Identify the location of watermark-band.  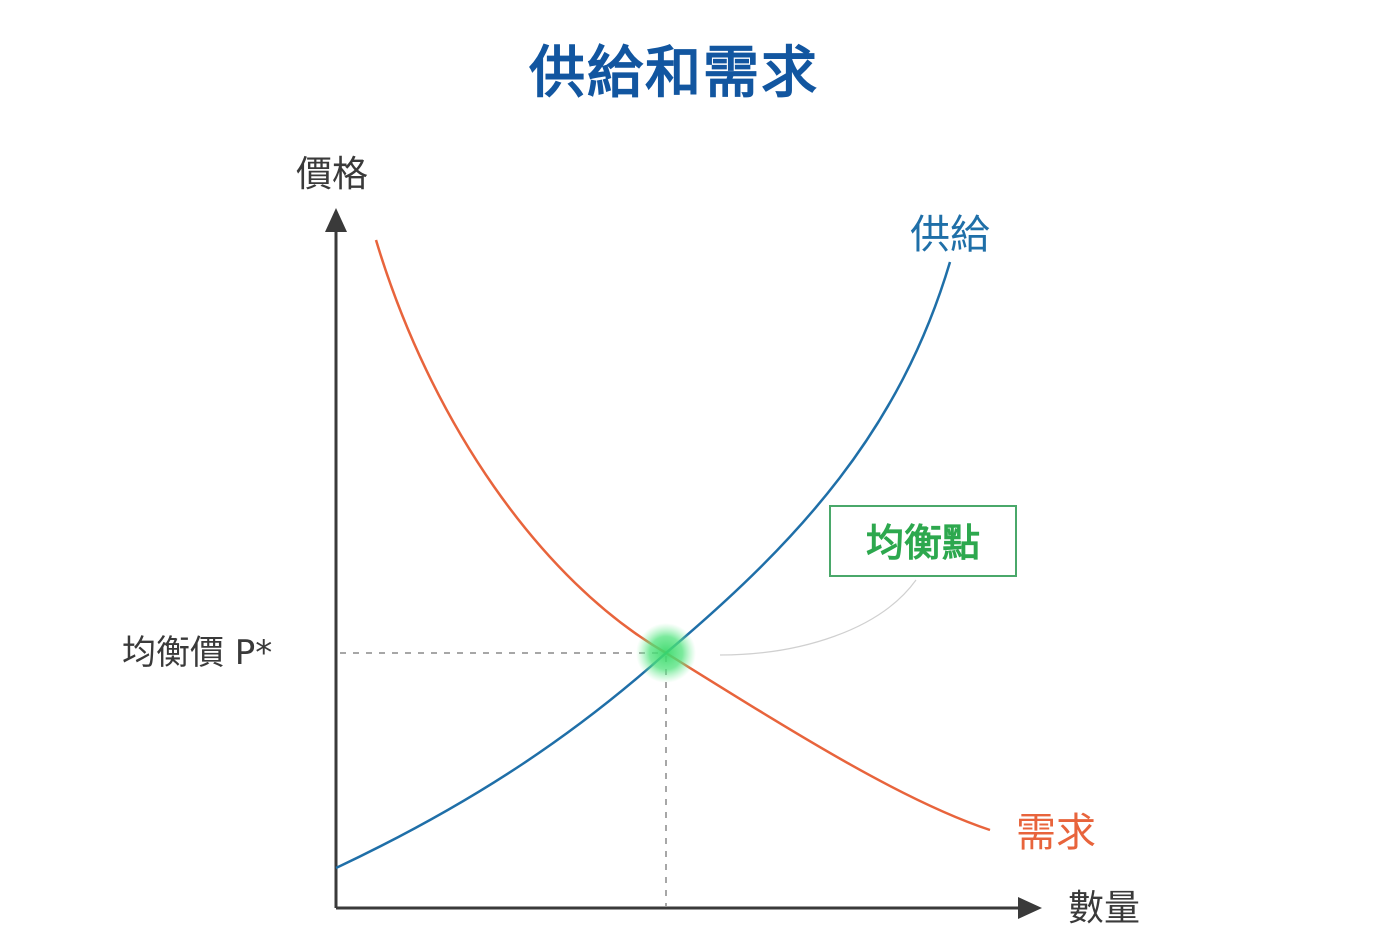
(1268, 906).